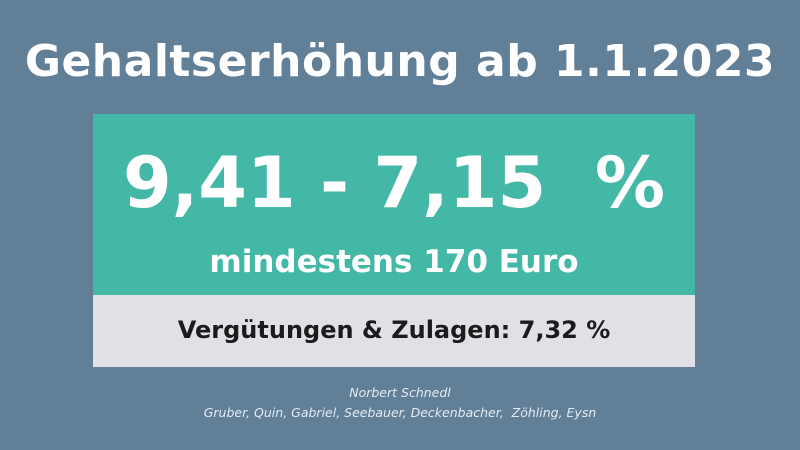 The height and width of the screenshot is (450, 800). What do you see at coordinates (400, 61) in the screenshot?
I see `headline: Gehaltserhöhung ab 1.1.2023` at bounding box center [400, 61].